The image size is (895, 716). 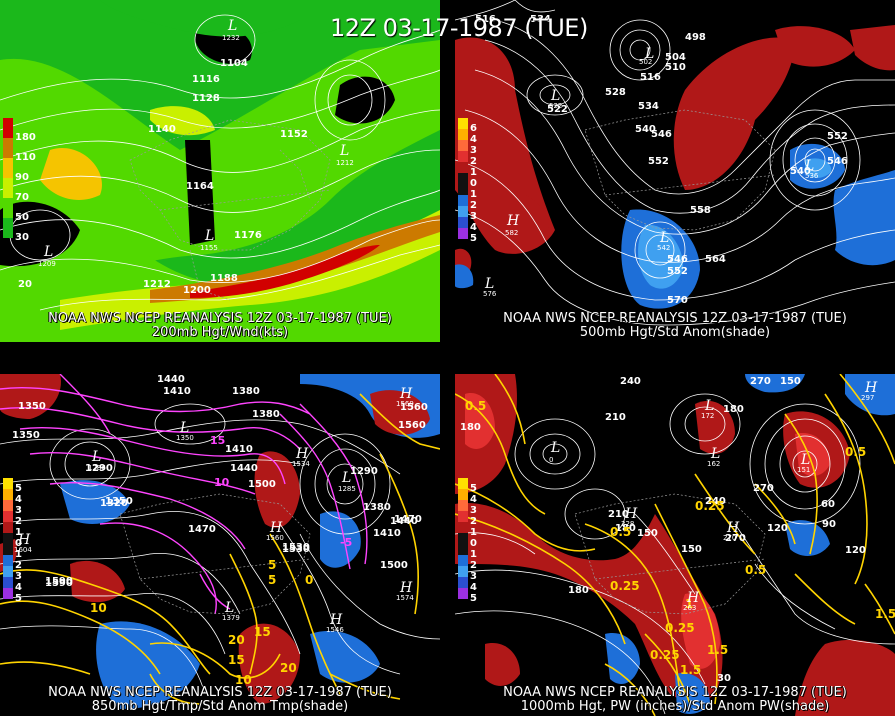 What do you see at coordinates (206, 98) in the screenshot?
I see `contour-label: 1128` at bounding box center [206, 98].